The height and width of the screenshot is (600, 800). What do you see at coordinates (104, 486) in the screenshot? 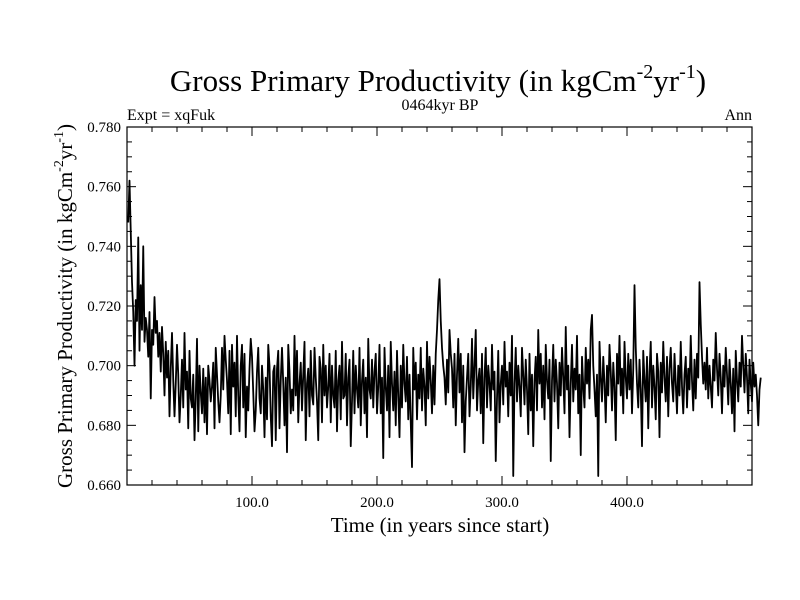
I see `y-tick-label: 0.660` at bounding box center [104, 486].